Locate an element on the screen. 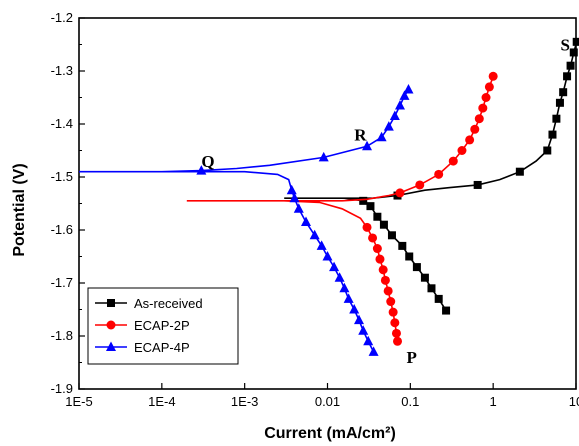  y-tick-label: -1.6 is located at coordinates (62, 229).